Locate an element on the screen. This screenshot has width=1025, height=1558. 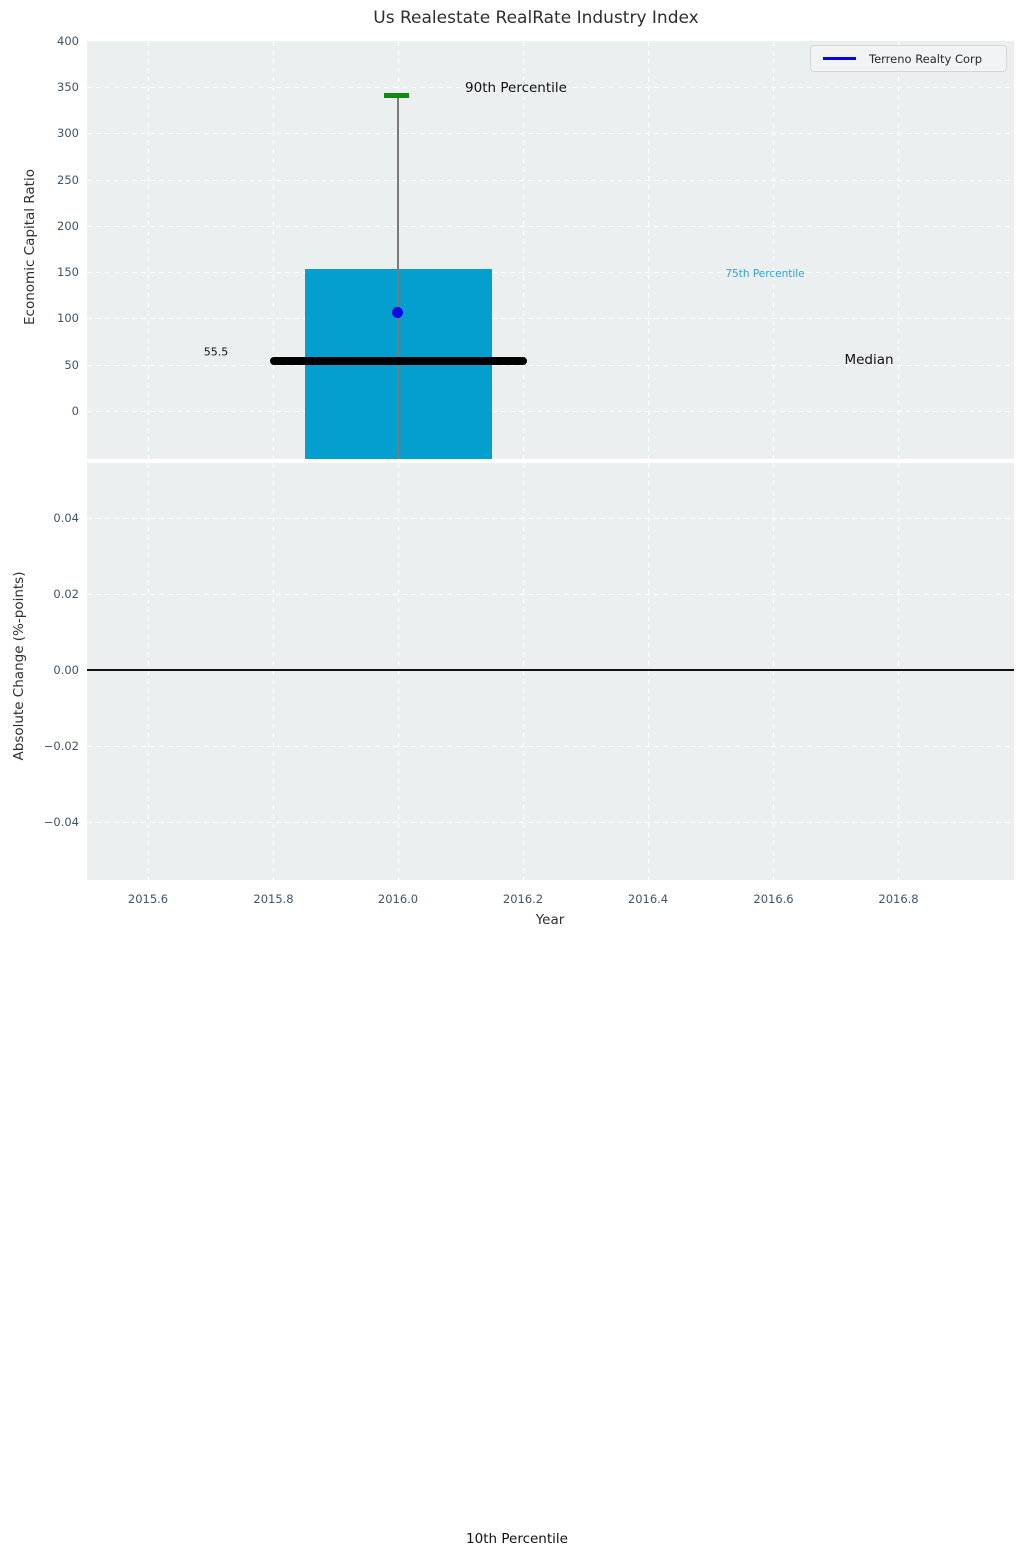
legend-series-label: Terreno Realty Corp is located at coordinates (926, 58).